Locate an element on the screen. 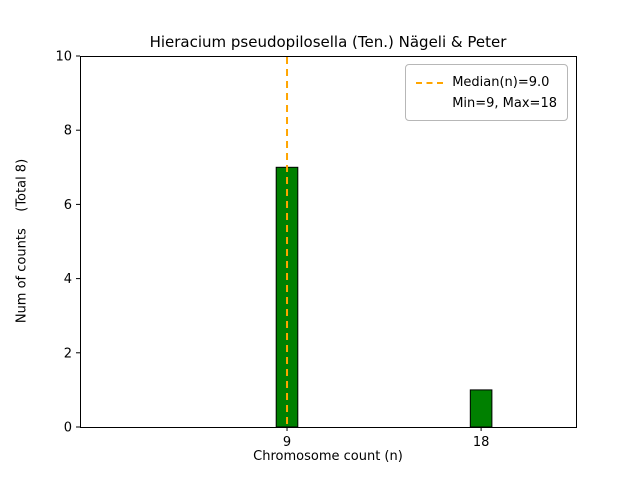  bar-x18 is located at coordinates (481, 408).